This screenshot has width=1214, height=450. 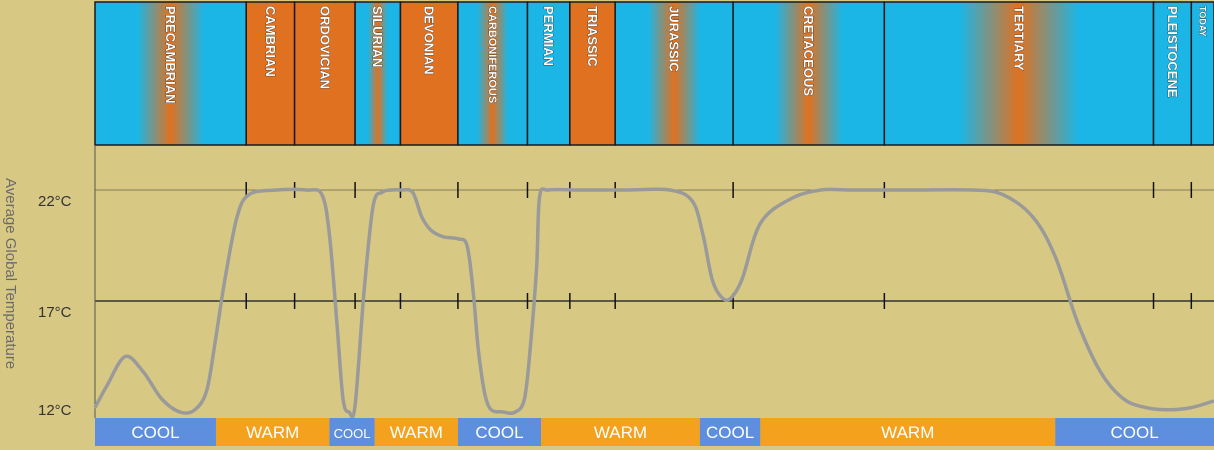 I want to click on period-label-silurian: SILURIAN, so click(x=377, y=36).